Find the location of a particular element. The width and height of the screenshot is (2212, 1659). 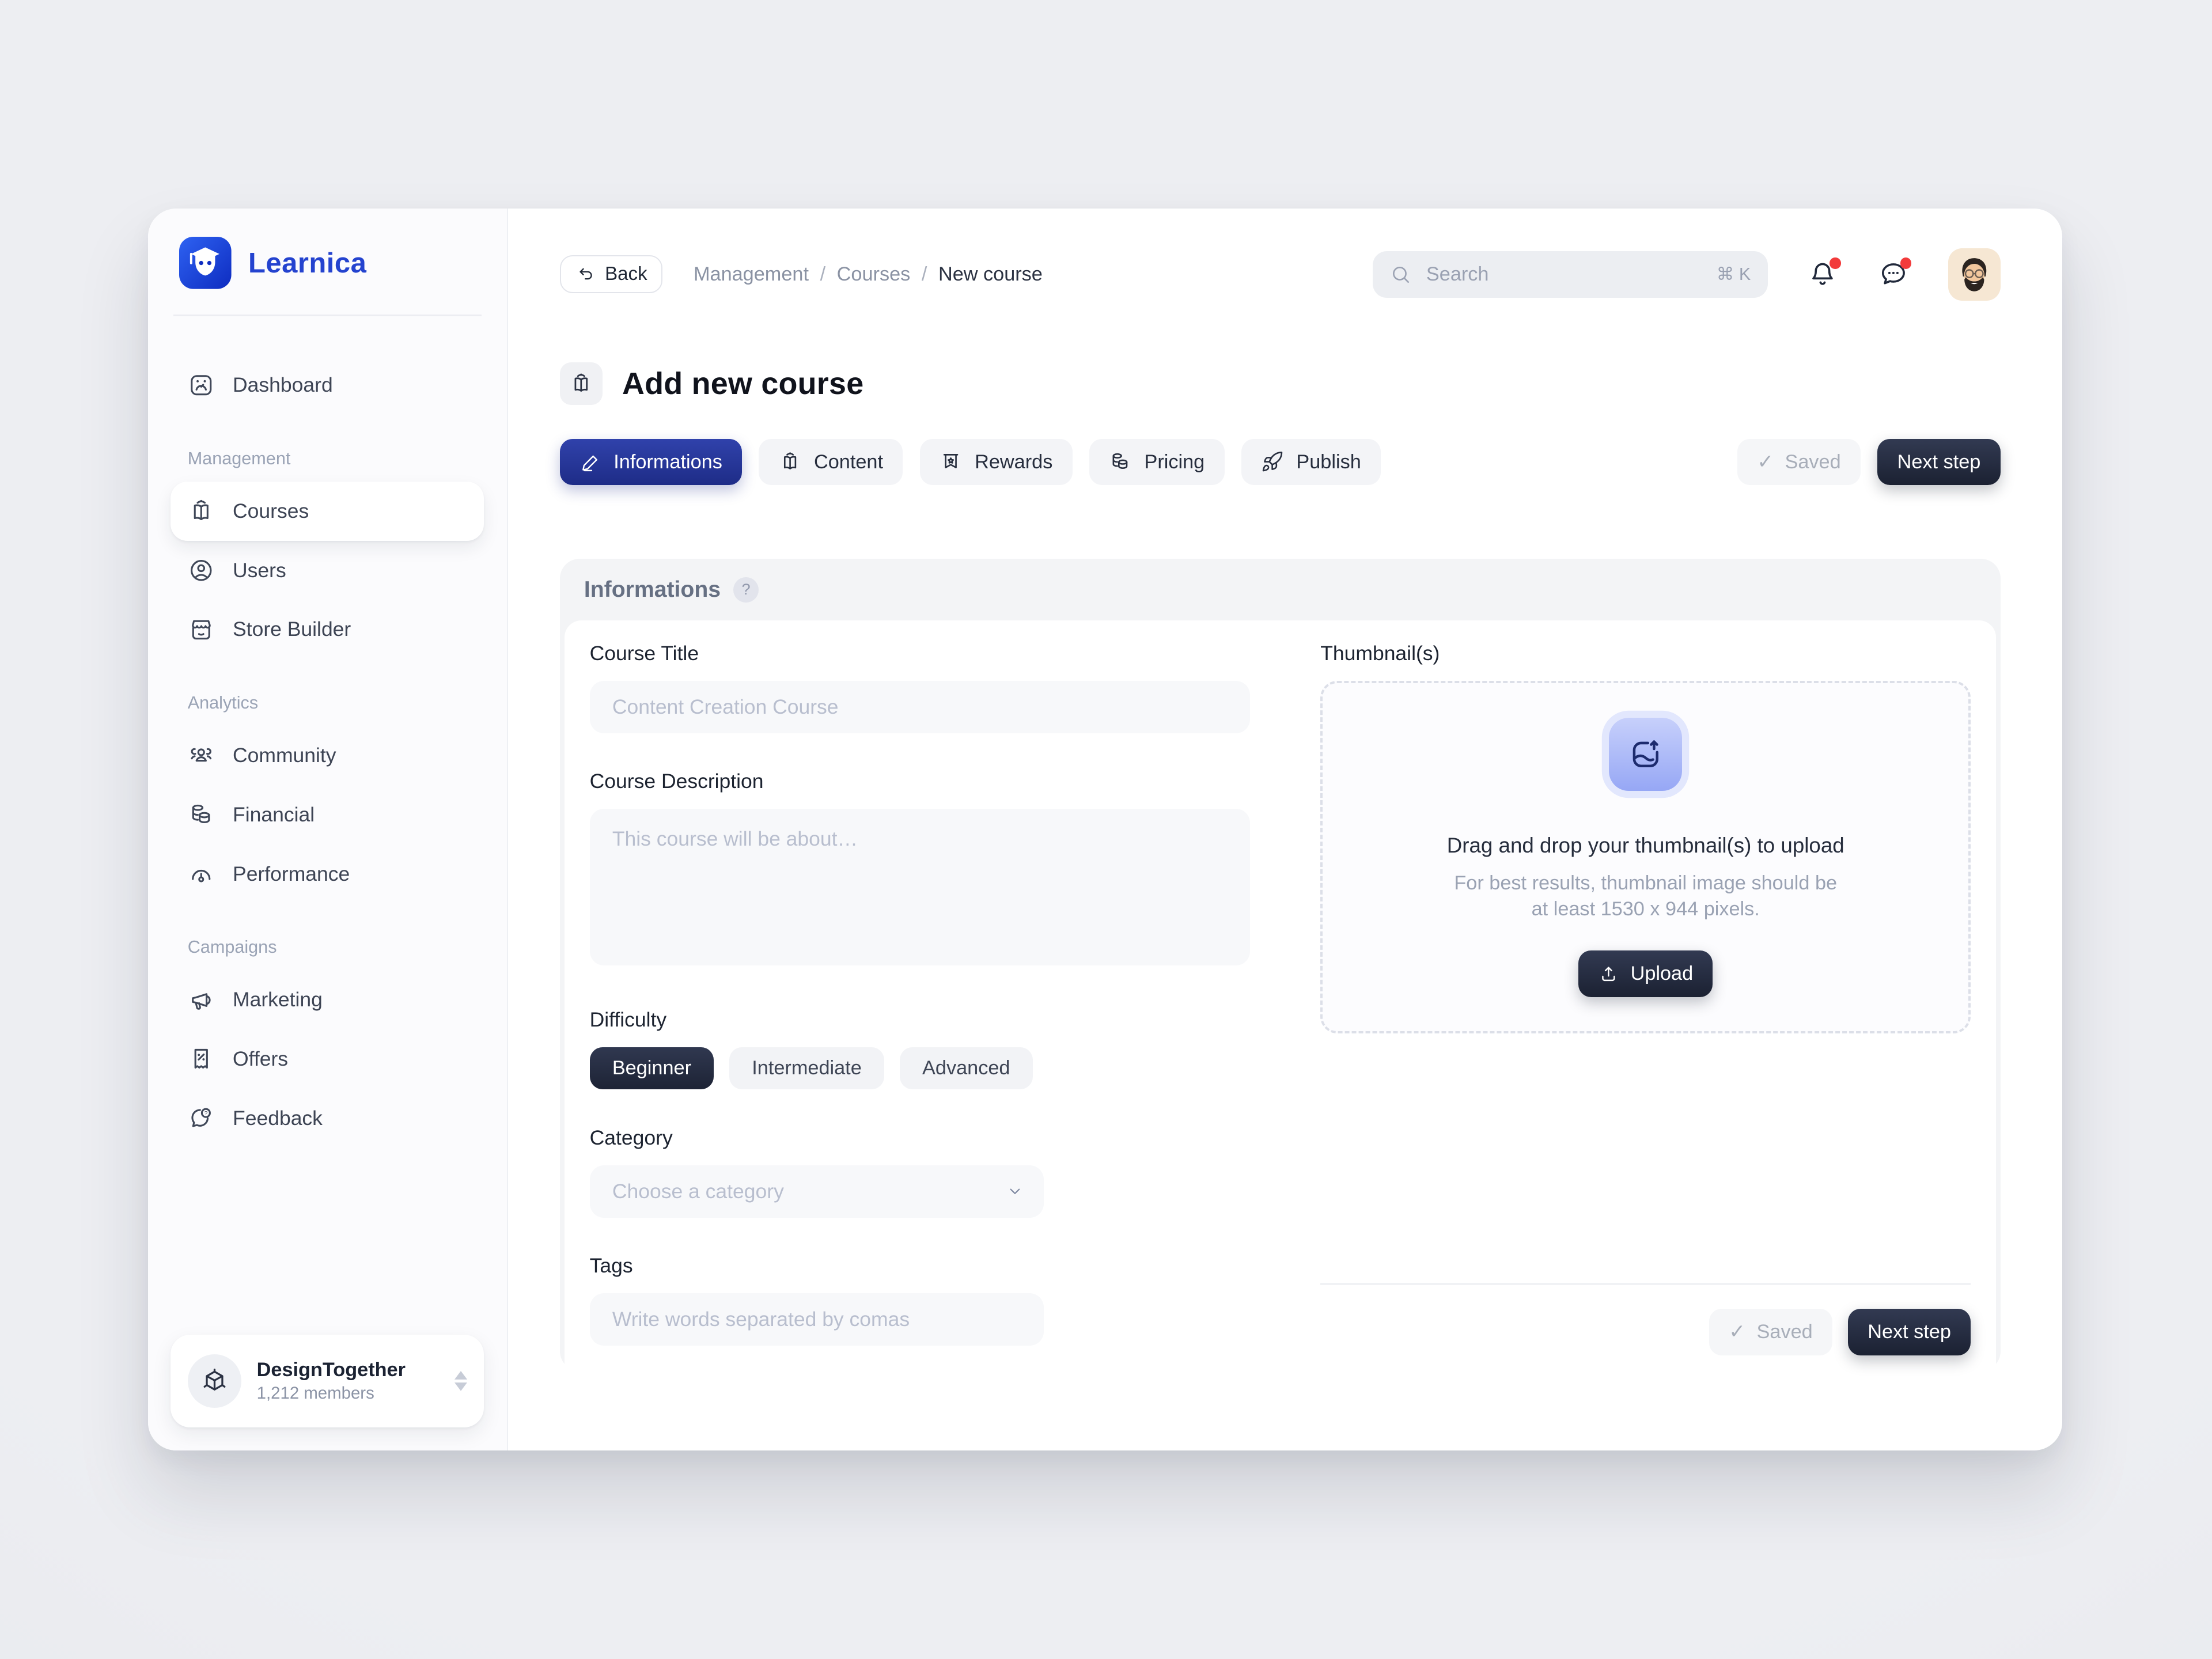

sidebar-item-offers: Offers is located at coordinates (327, 1059).